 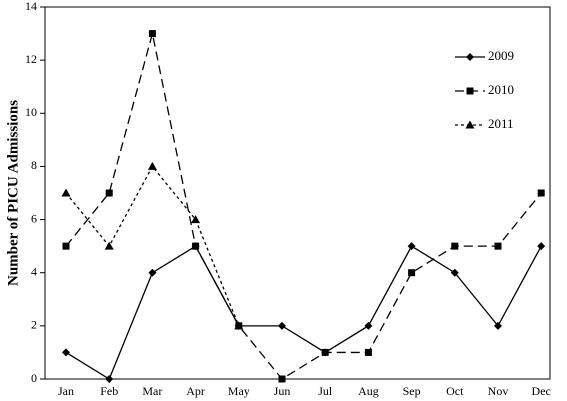 What do you see at coordinates (34, 218) in the screenshot?
I see `y-tick-label: 6` at bounding box center [34, 218].